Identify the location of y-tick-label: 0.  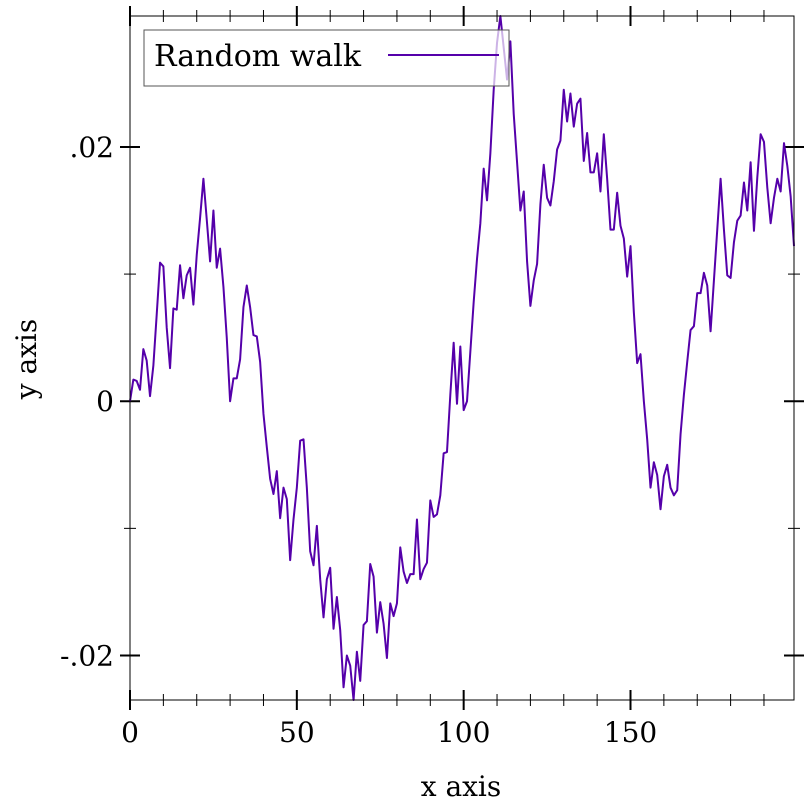
(105, 401).